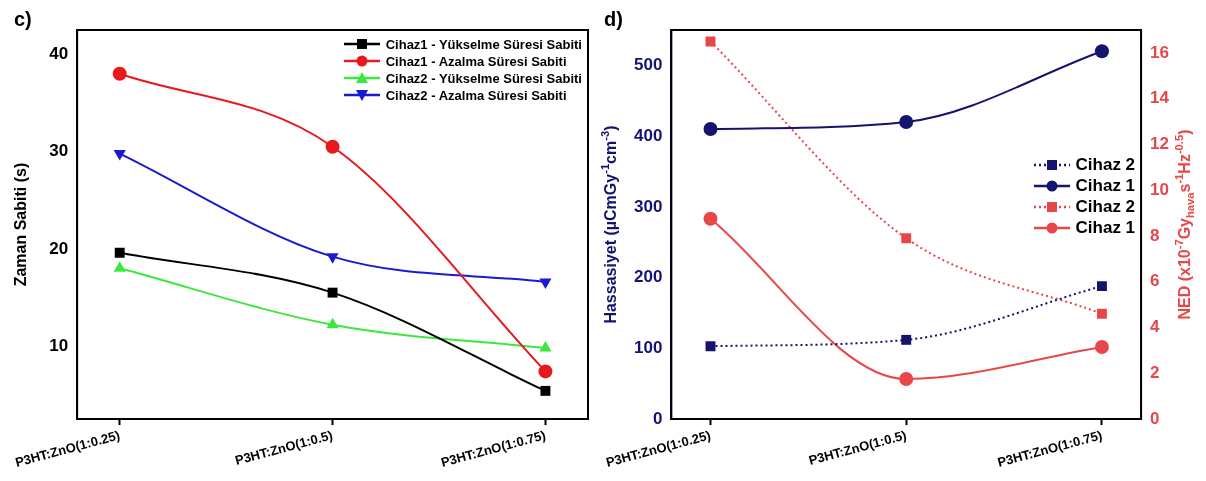  Describe the element at coordinates (609, 224) in the screenshot. I see `y-axis-title: Hassasiyet (µCmGy-1cm-3)` at that location.